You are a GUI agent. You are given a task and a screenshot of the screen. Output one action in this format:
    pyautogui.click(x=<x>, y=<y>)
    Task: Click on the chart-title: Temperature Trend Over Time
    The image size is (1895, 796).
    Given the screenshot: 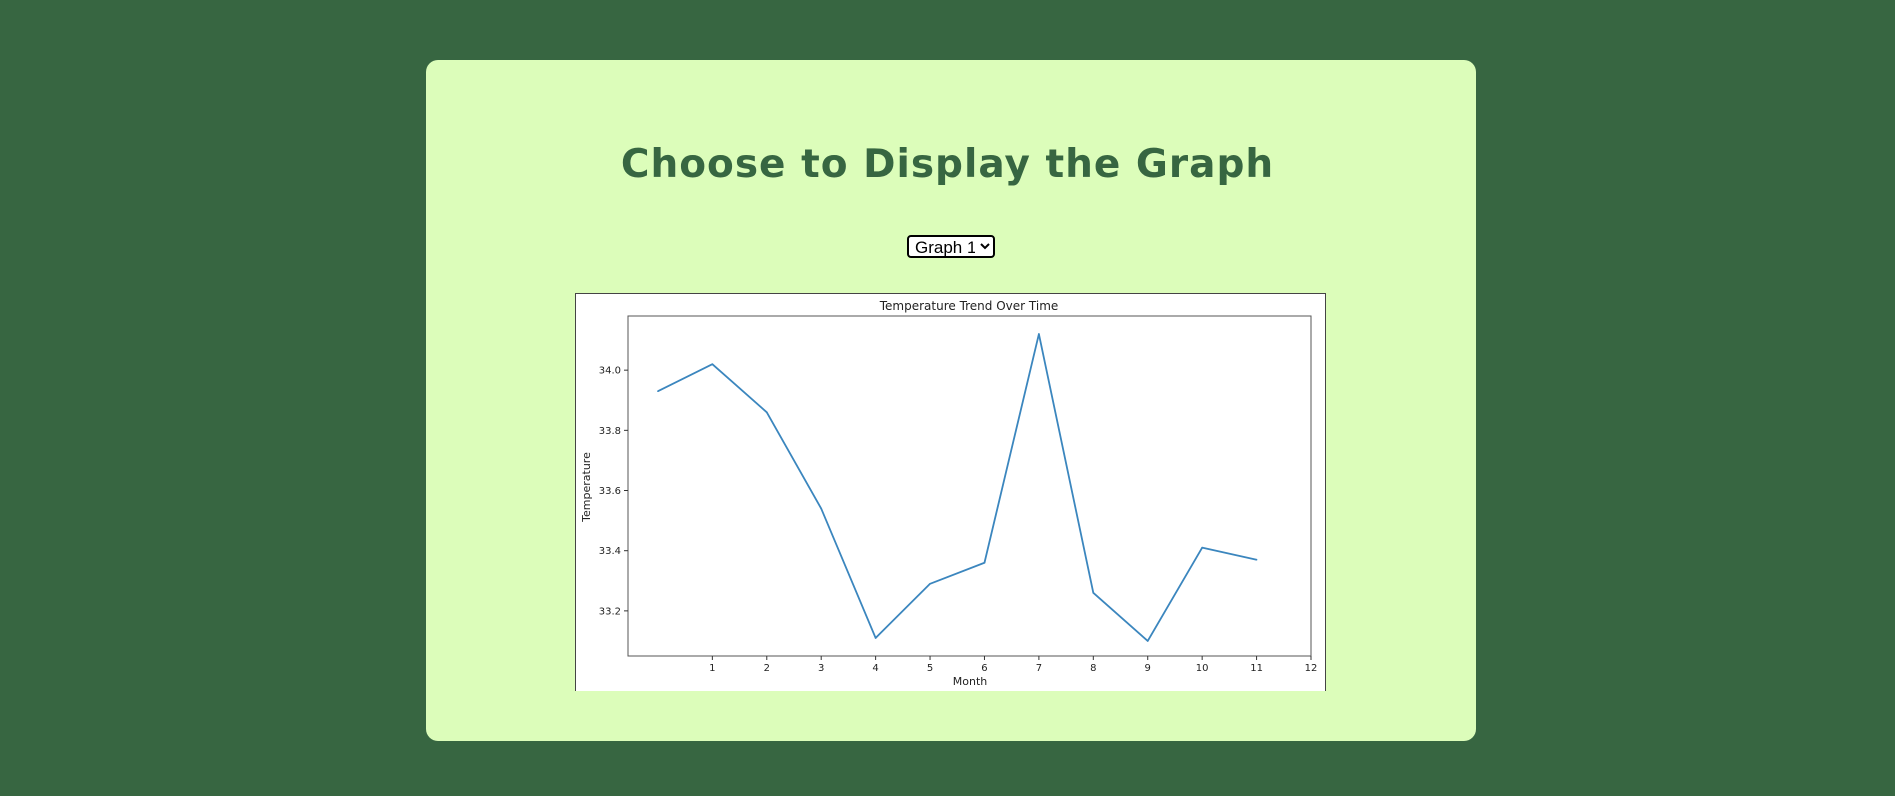 What is the action you would take?
    pyautogui.click(x=969, y=306)
    